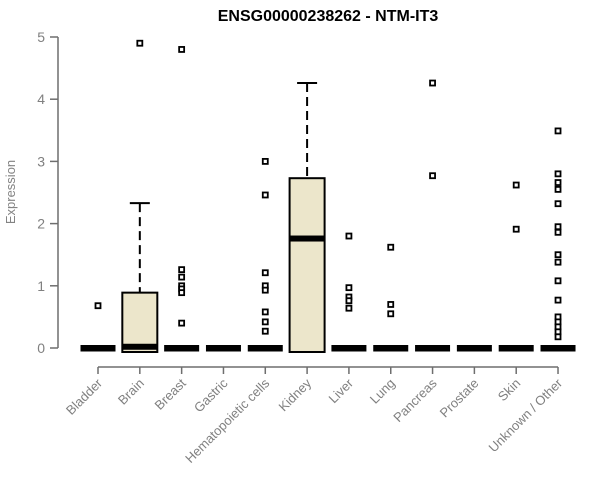 The width and height of the screenshot is (600, 500). What do you see at coordinates (509, 390) in the screenshot?
I see `x-tick-label: Skin` at bounding box center [509, 390].